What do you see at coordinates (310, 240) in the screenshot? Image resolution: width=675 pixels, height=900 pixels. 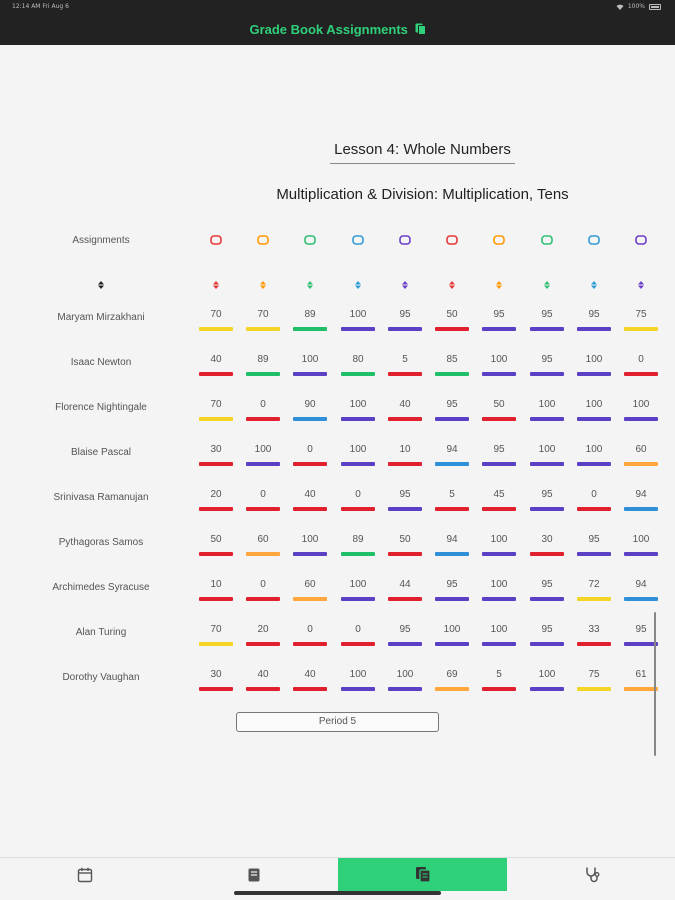 I see `tent-icon` at bounding box center [310, 240].